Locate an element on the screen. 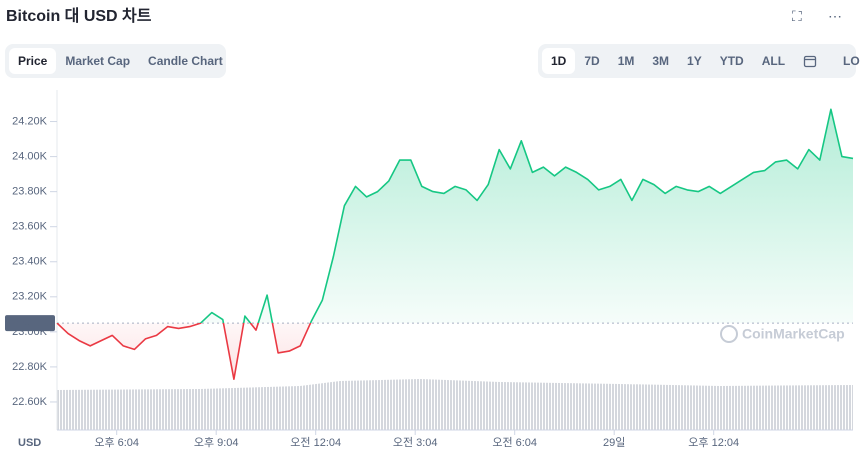 This screenshot has height=457, width=860. tab-group: Price Market Cap Candle Chart is located at coordinates (115, 61).